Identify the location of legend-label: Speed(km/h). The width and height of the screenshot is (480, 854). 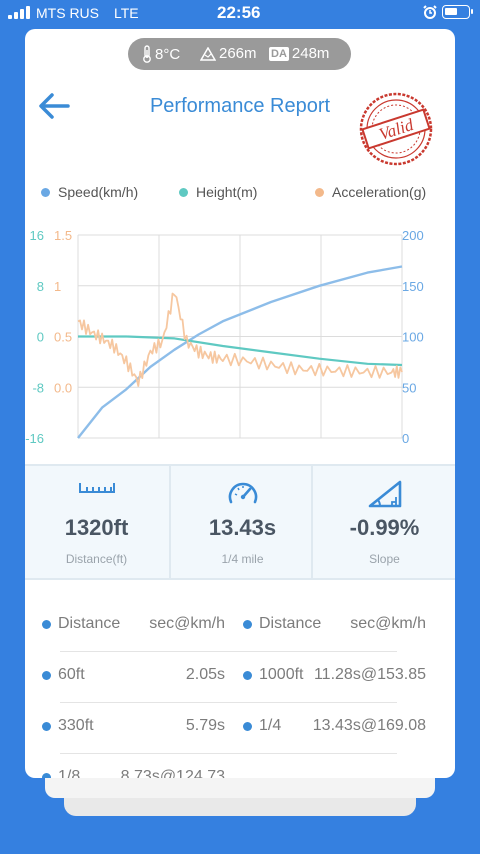
(98, 192).